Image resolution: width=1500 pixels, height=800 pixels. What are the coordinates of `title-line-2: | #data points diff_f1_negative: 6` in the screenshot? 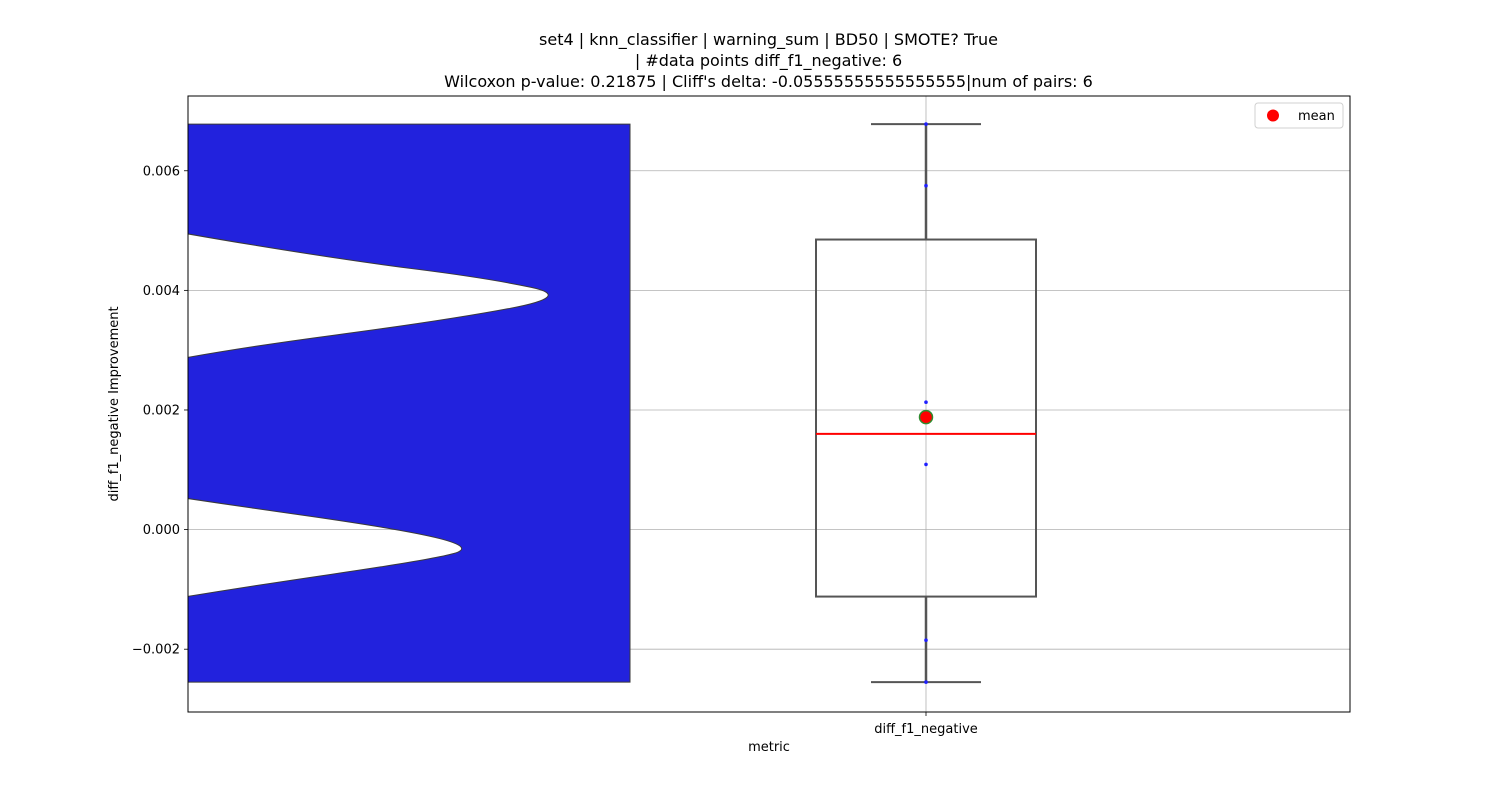 It's located at (768, 60).